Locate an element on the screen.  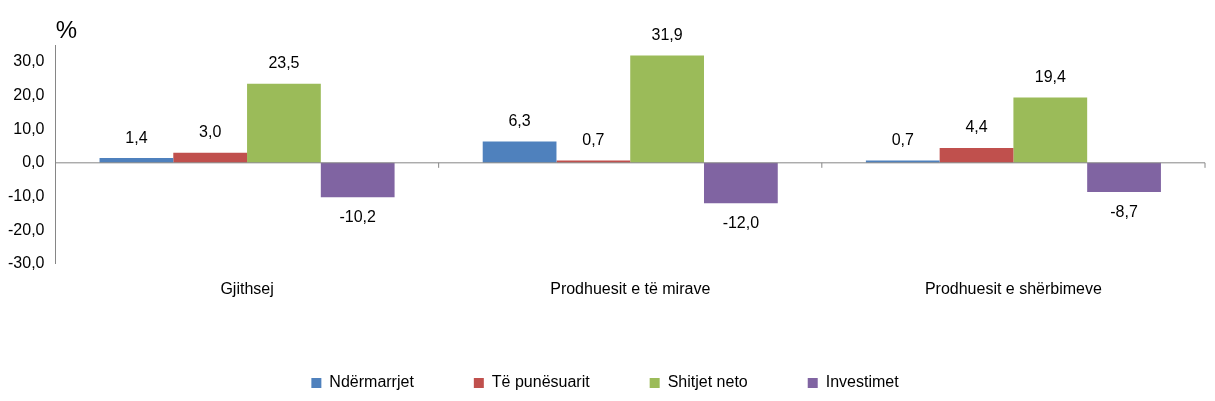
y-tick-label: 20,0 is located at coordinates (29, 94).